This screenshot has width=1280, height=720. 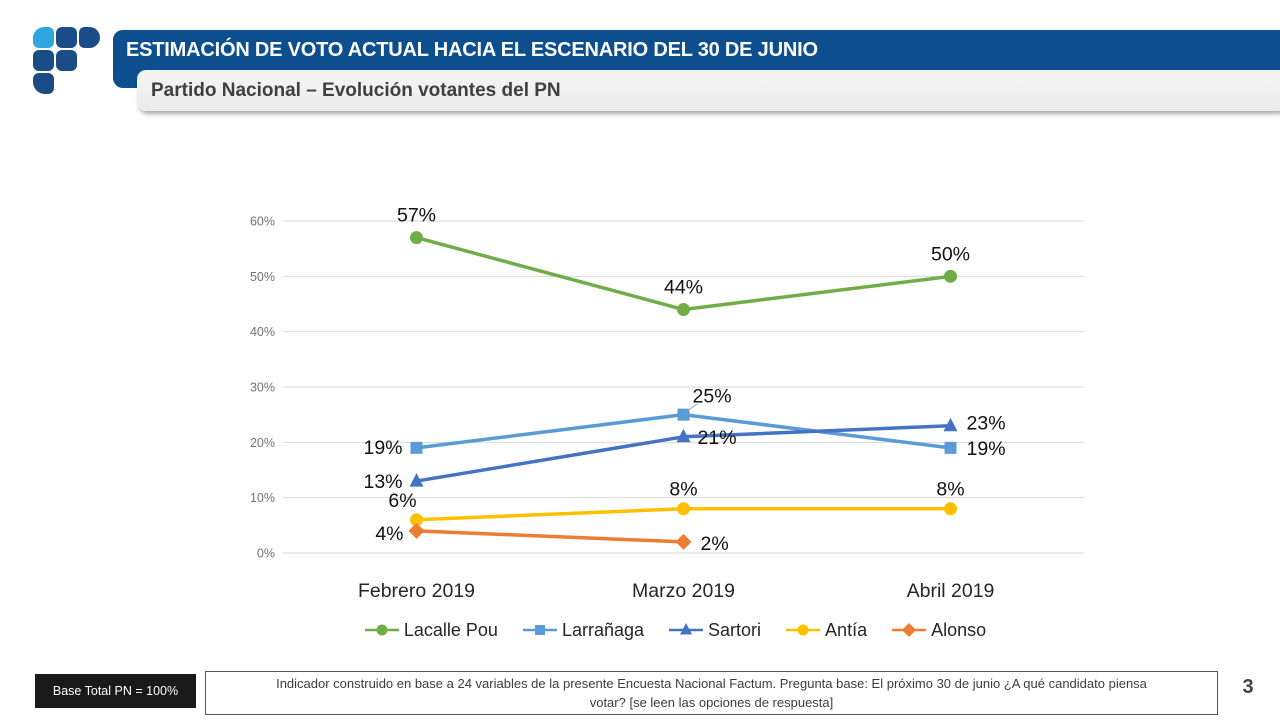 What do you see at coordinates (951, 591) in the screenshot?
I see `x-category-label: Abril 2019` at bounding box center [951, 591].